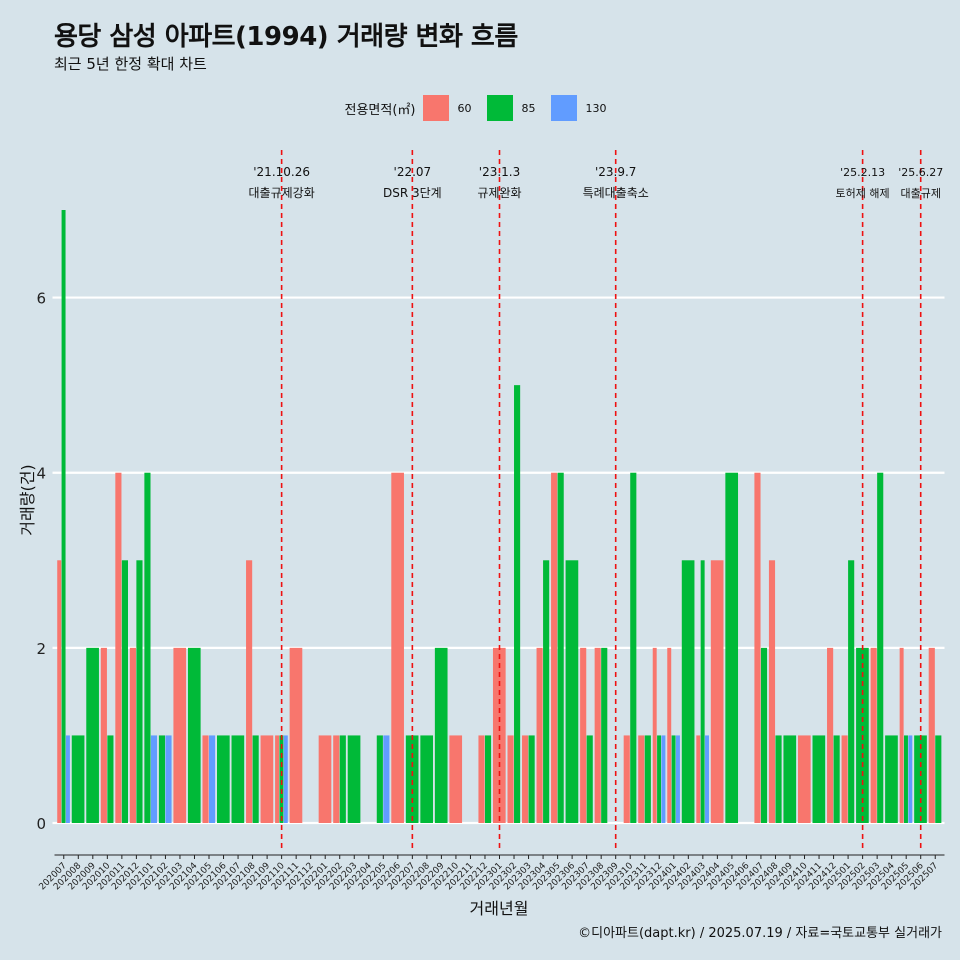 This screenshot has height=960, width=960. What do you see at coordinates (281, 172) in the screenshot?
I see `event-date-1: '21.10.26` at bounding box center [281, 172].